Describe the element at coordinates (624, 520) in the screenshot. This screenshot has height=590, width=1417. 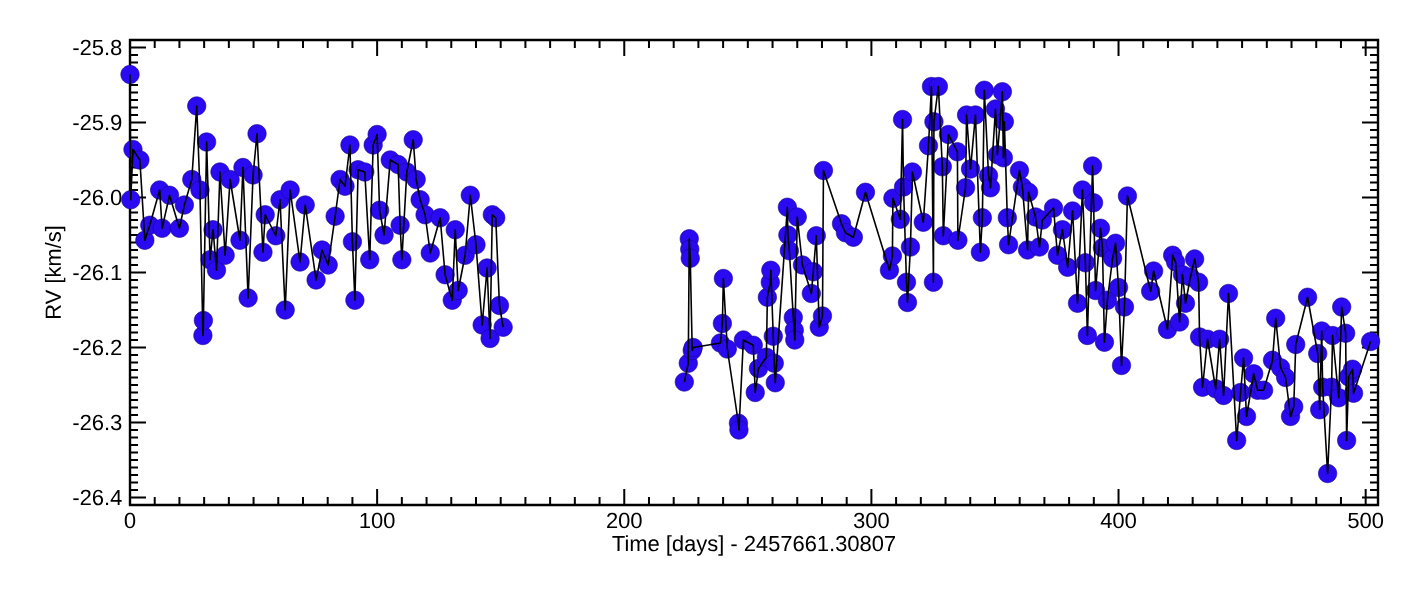
I see `x-tick-label: 200` at that location.